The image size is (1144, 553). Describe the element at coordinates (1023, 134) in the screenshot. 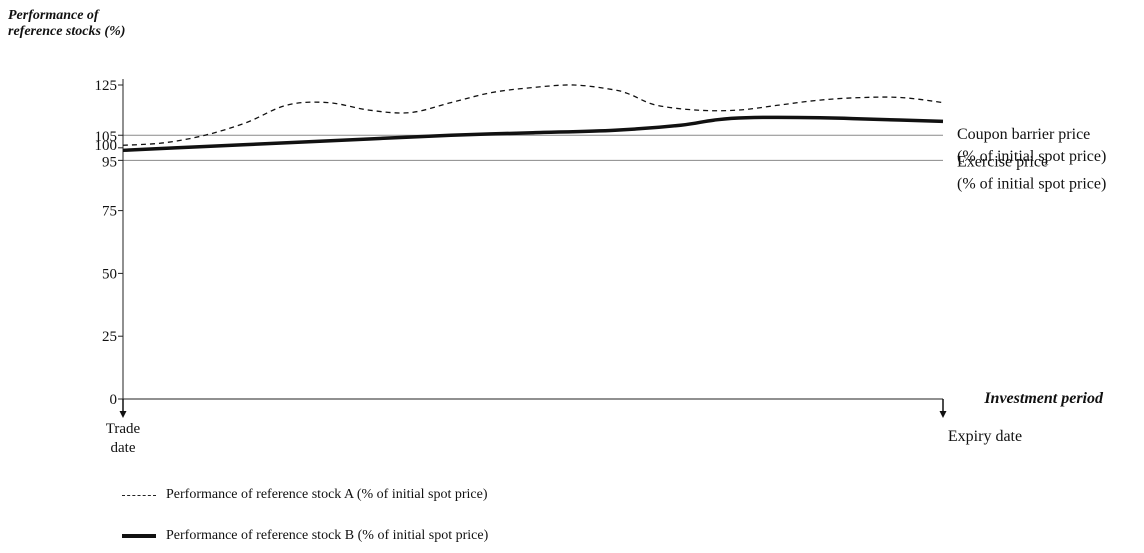

I see `reference-label-105-line-1: Coupon barrier price` at that location.